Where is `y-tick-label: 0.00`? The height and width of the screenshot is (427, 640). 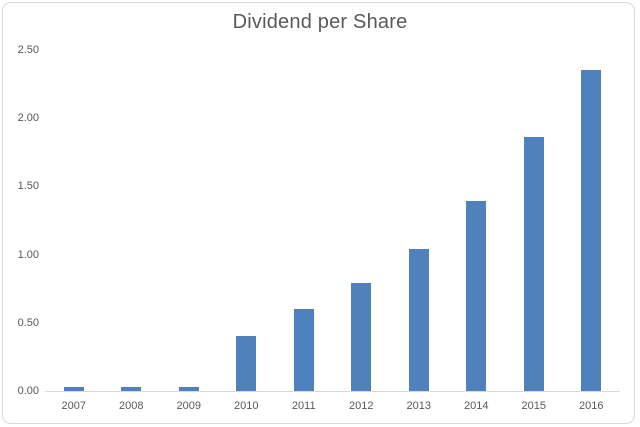
y-tick-label: 0.00 is located at coordinates (28, 391).